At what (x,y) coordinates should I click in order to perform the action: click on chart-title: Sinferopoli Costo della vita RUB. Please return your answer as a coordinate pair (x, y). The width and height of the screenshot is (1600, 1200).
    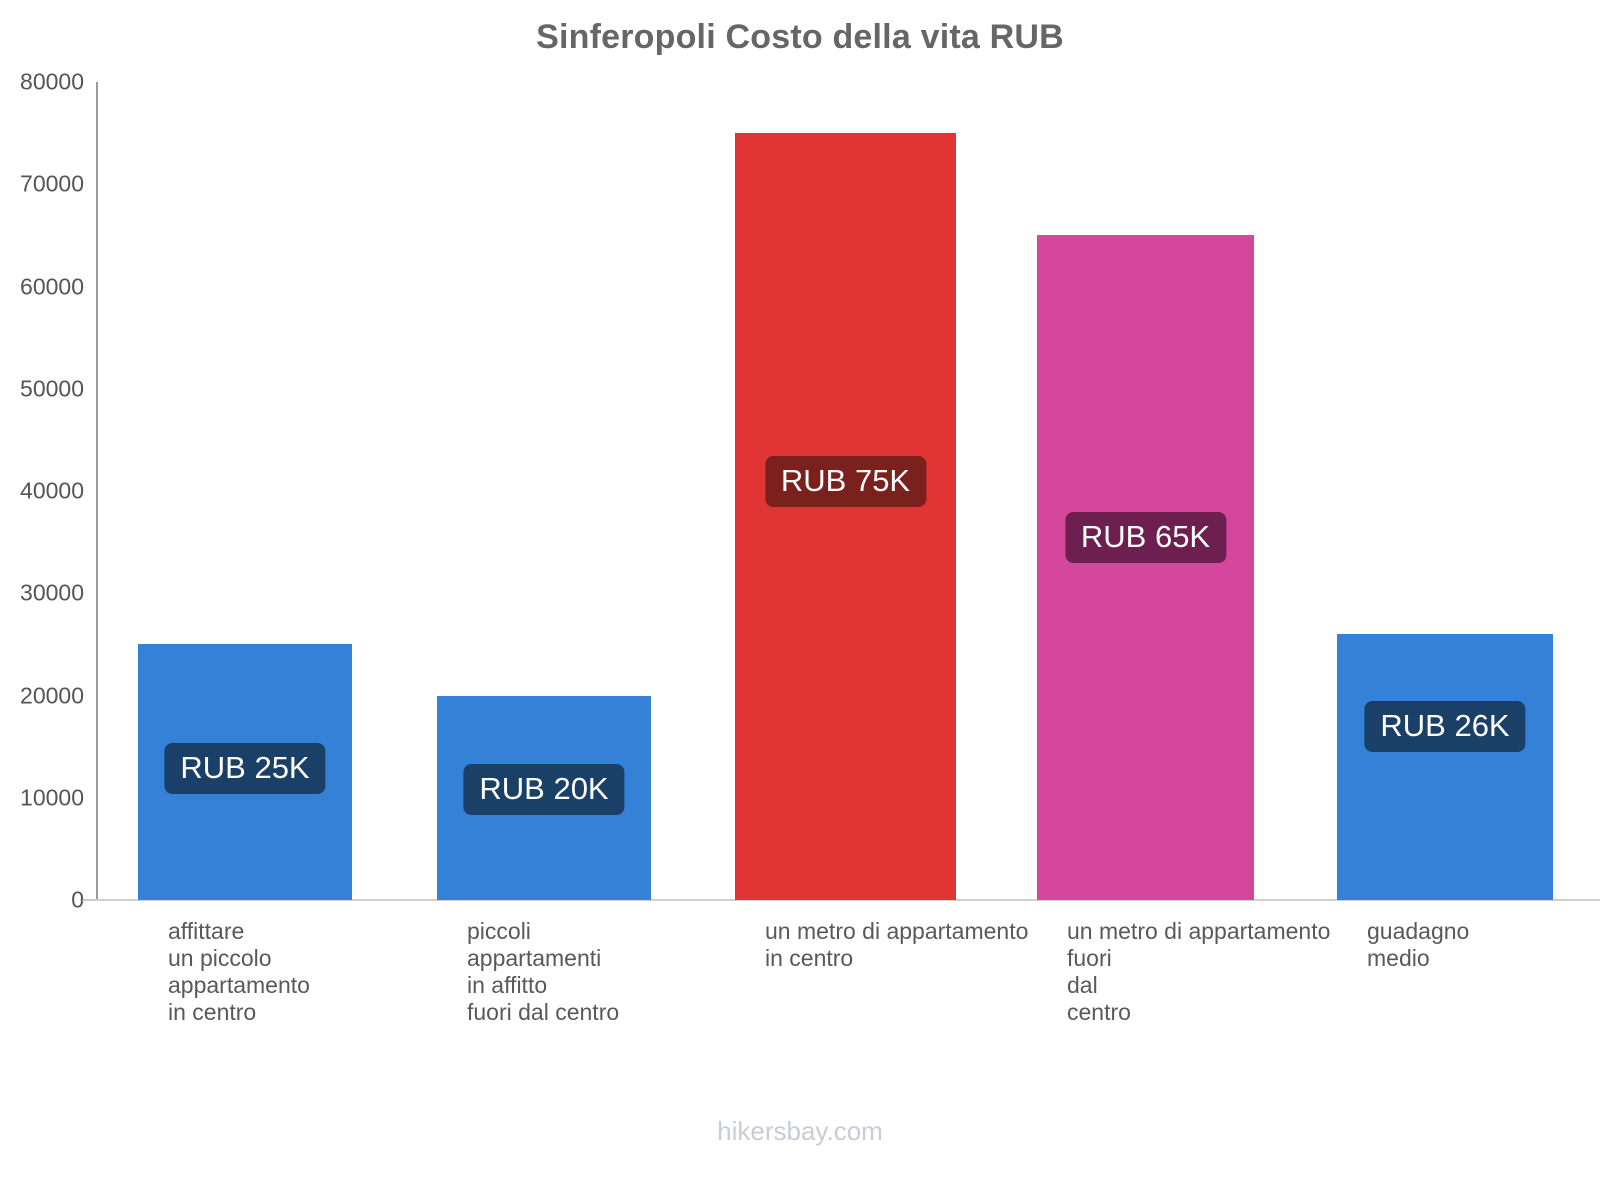
    Looking at the image, I should click on (800, 37).